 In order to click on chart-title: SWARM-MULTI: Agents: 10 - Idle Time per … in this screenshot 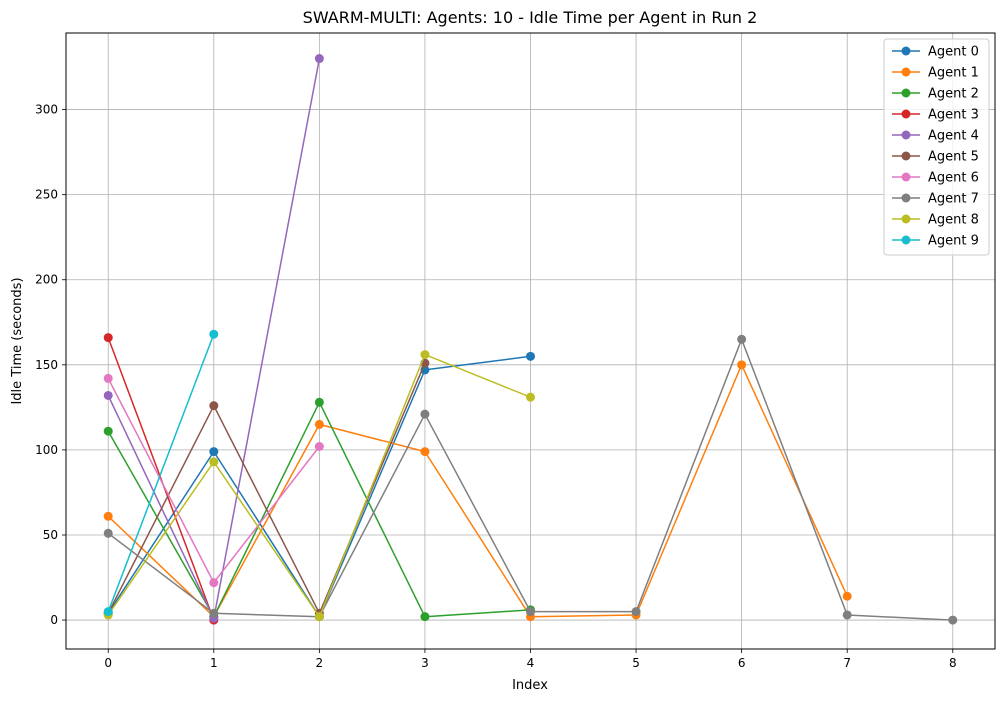, I will do `click(530, 17)`.